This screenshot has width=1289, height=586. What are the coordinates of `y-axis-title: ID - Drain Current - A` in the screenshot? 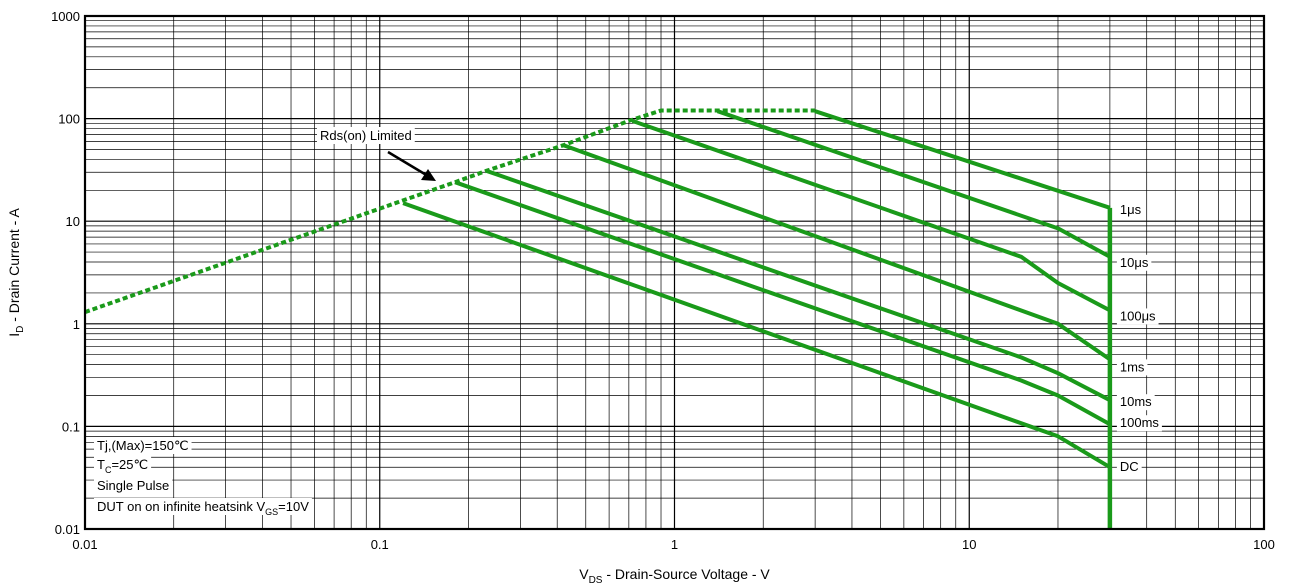 It's located at (16, 272).